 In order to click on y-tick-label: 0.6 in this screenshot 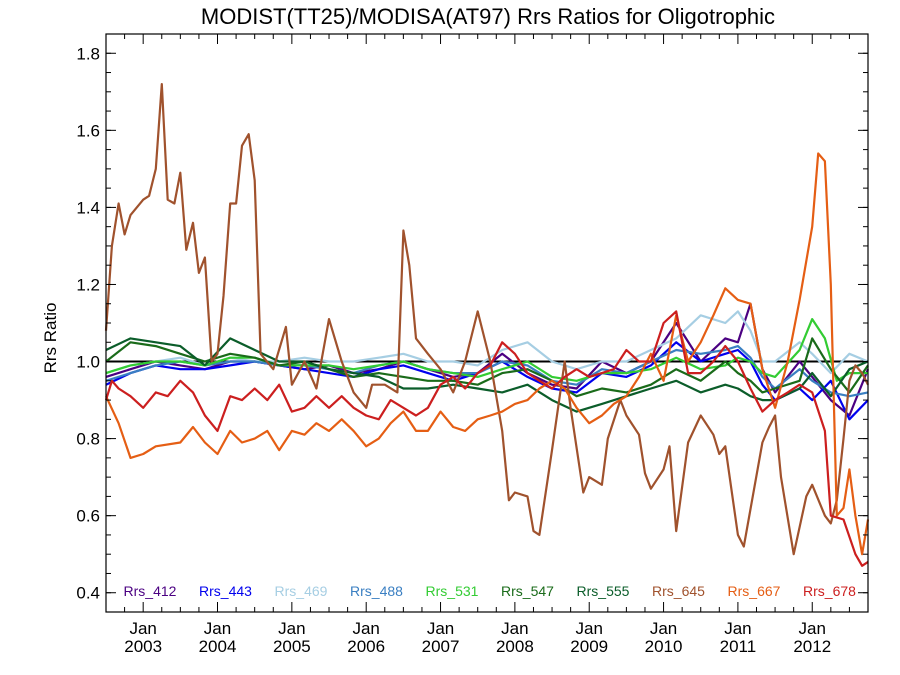, I will do `click(88, 516)`.